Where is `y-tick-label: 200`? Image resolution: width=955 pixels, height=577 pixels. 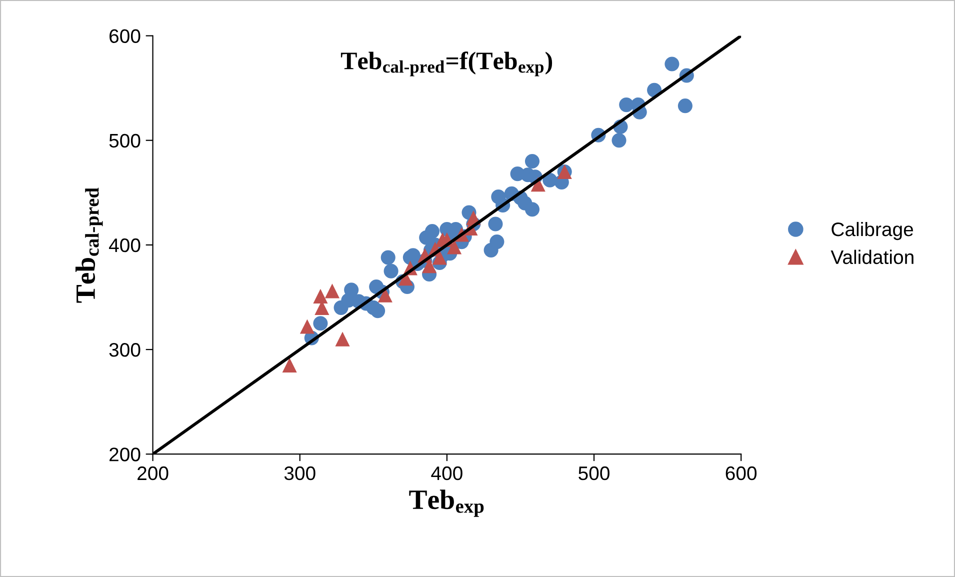 y-tick-label: 200 is located at coordinates (125, 455).